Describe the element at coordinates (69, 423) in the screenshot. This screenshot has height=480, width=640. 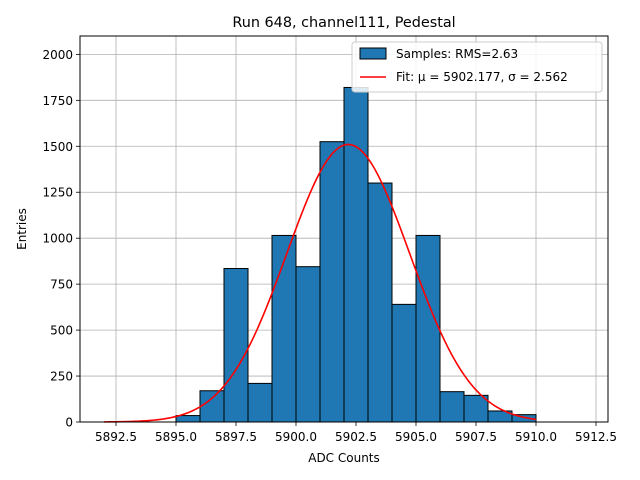
I see `y-tick-label: 0` at that location.